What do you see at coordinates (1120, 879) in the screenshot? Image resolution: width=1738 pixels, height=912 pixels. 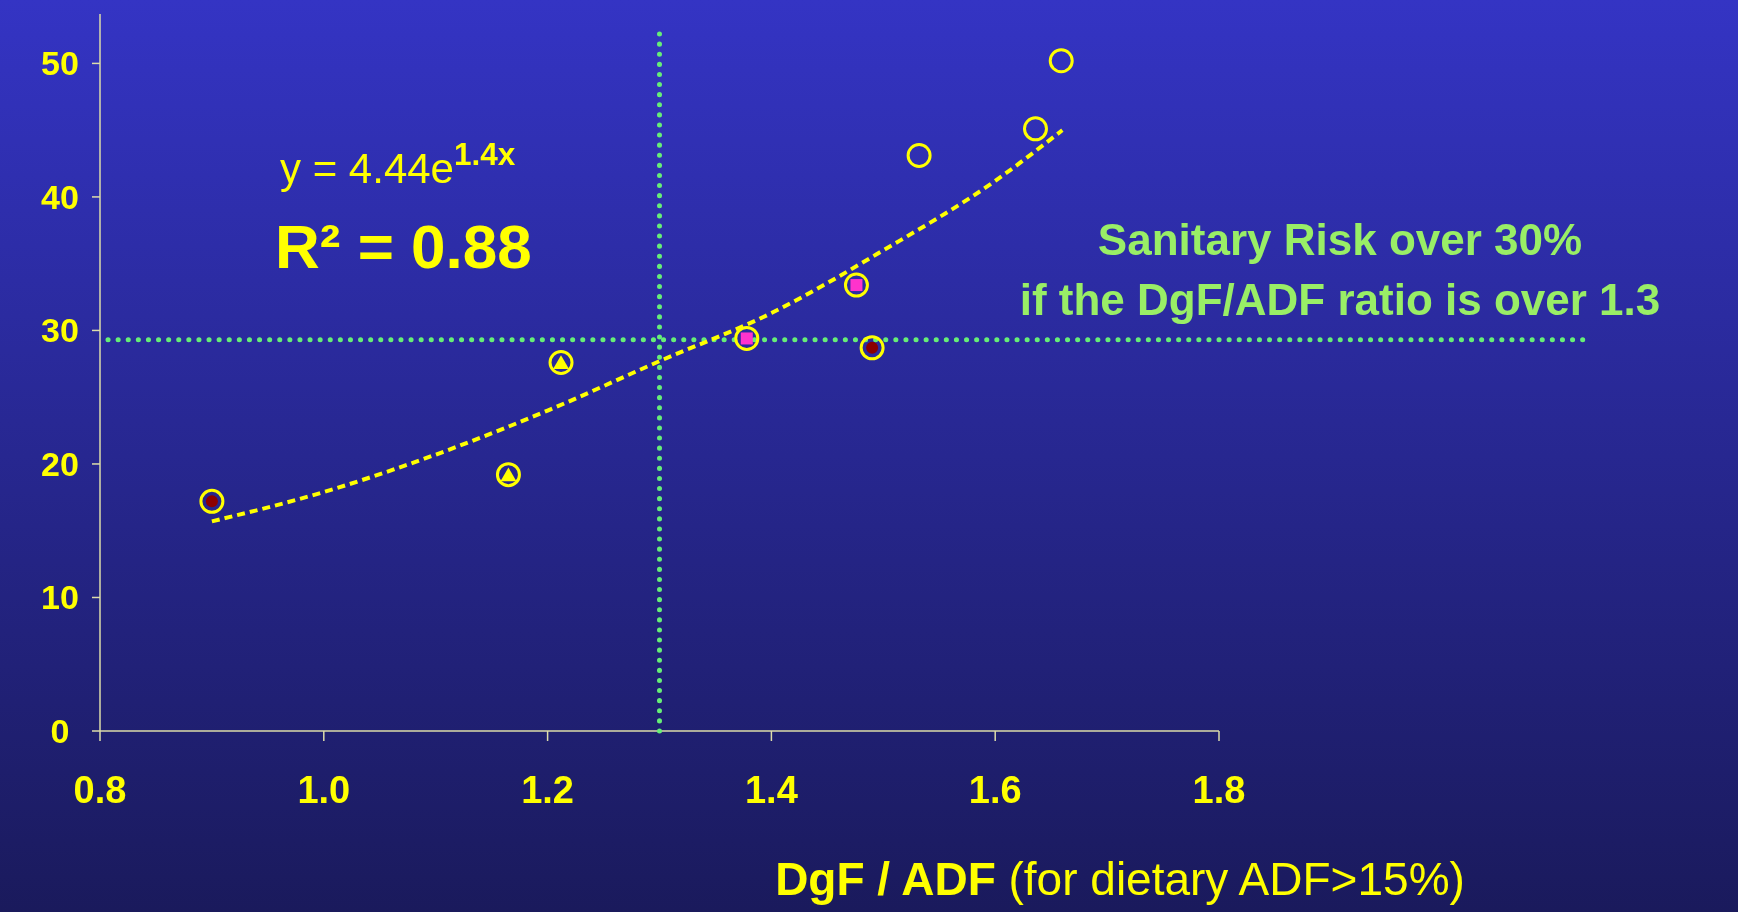 I see `x-axis-title: DgF / ADF (for dietary ADF>15%)` at bounding box center [1120, 879].